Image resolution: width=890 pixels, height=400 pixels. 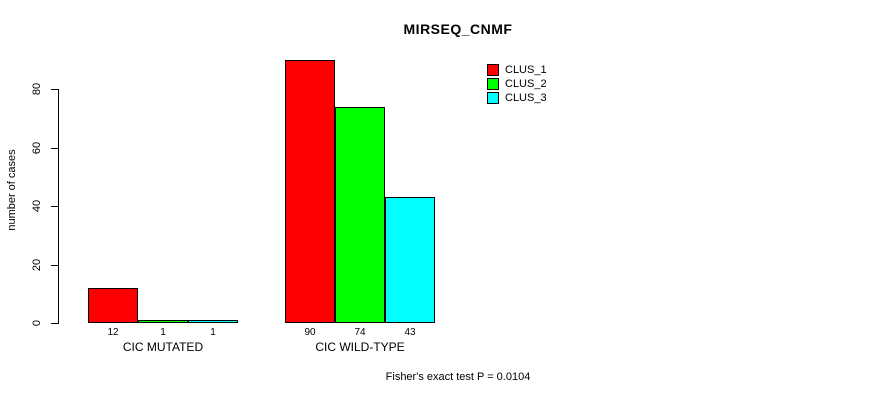 What do you see at coordinates (360, 332) in the screenshot?
I see `bar-value-label: 74` at bounding box center [360, 332].